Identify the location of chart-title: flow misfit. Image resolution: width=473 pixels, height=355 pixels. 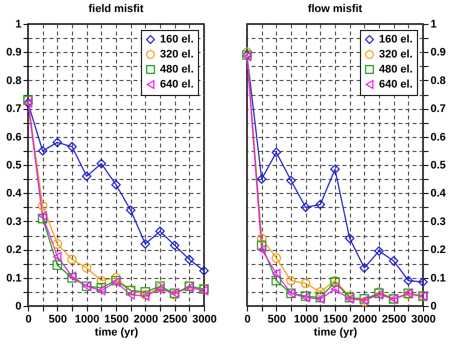
(335, 9).